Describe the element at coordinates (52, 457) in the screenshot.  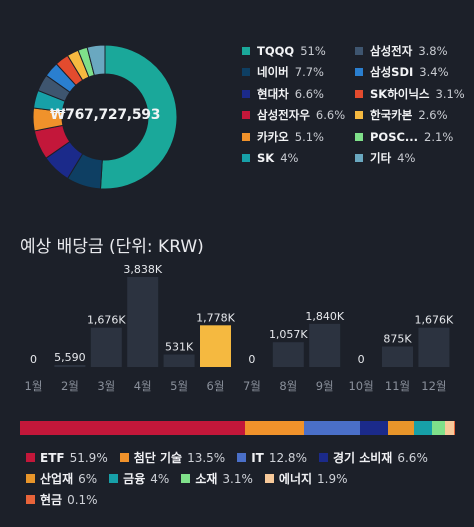
I see `sector-name: ETF` at that location.